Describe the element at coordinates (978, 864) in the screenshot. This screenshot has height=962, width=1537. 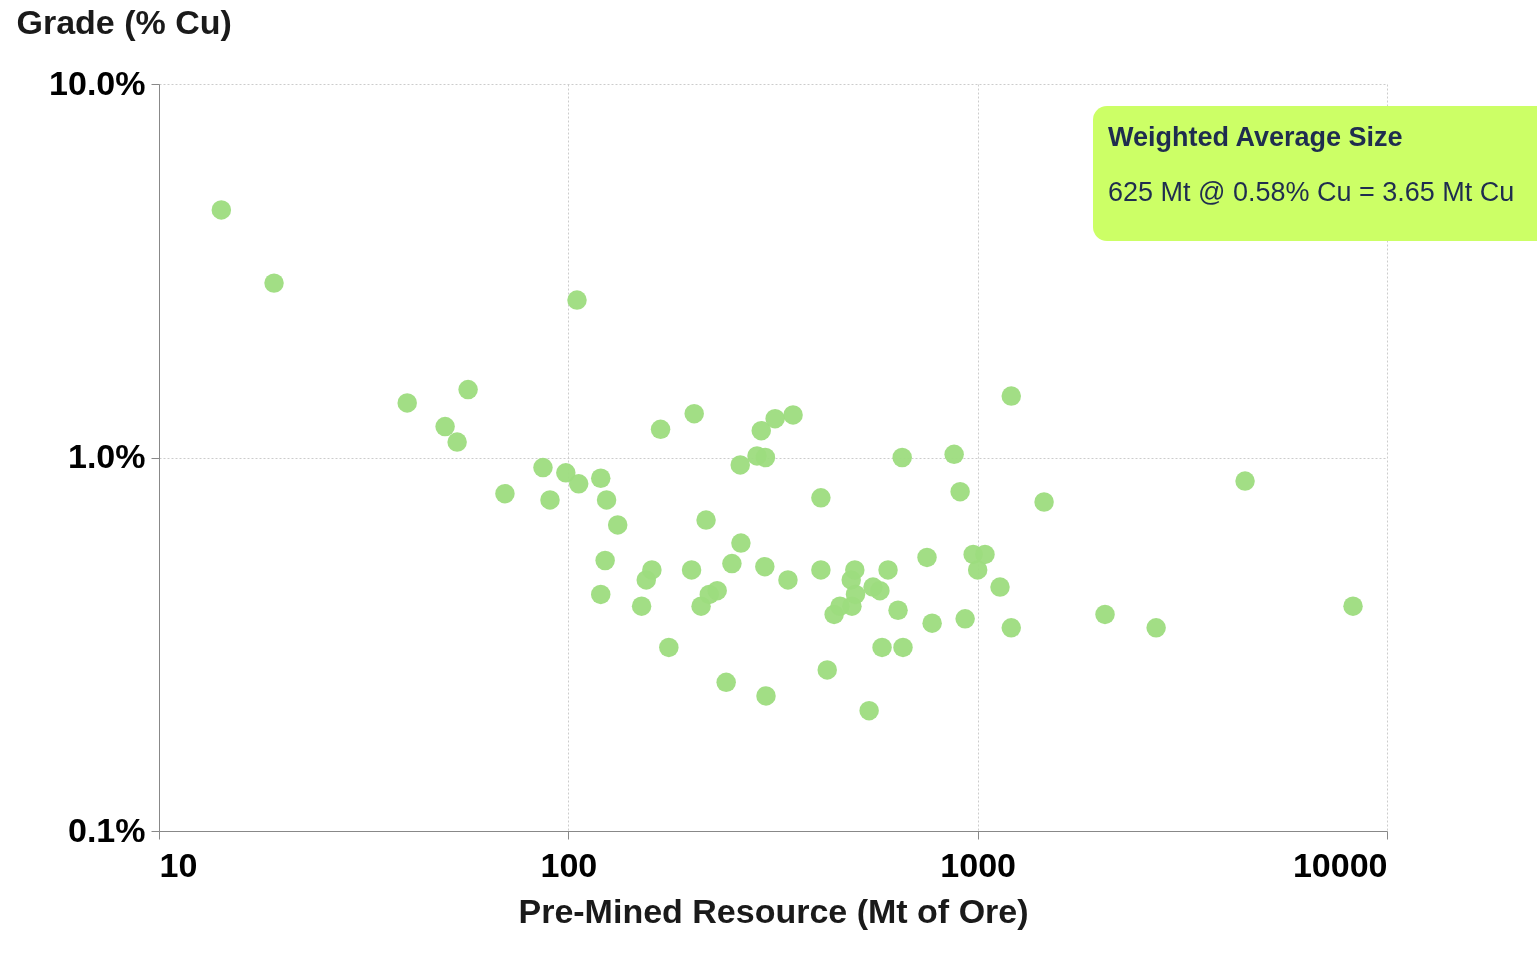
I see `x-tick-label: 1000` at that location.